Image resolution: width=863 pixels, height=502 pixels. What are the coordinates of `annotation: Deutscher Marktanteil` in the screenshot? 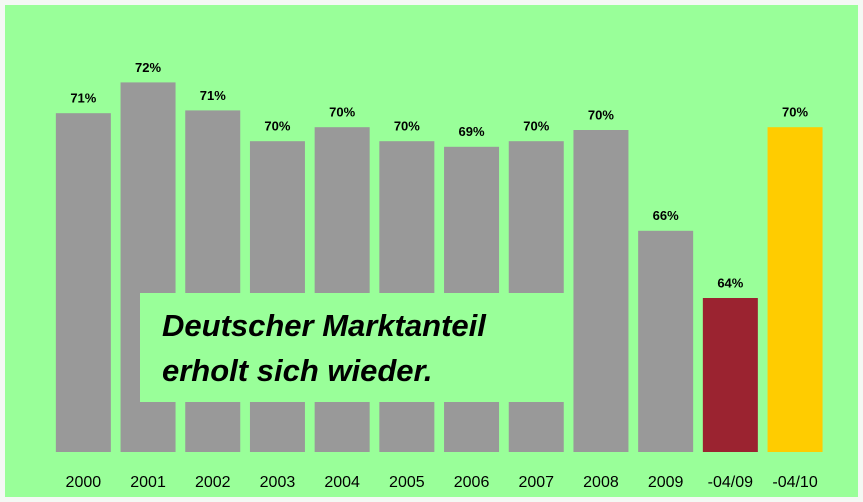 It's located at (324, 325).